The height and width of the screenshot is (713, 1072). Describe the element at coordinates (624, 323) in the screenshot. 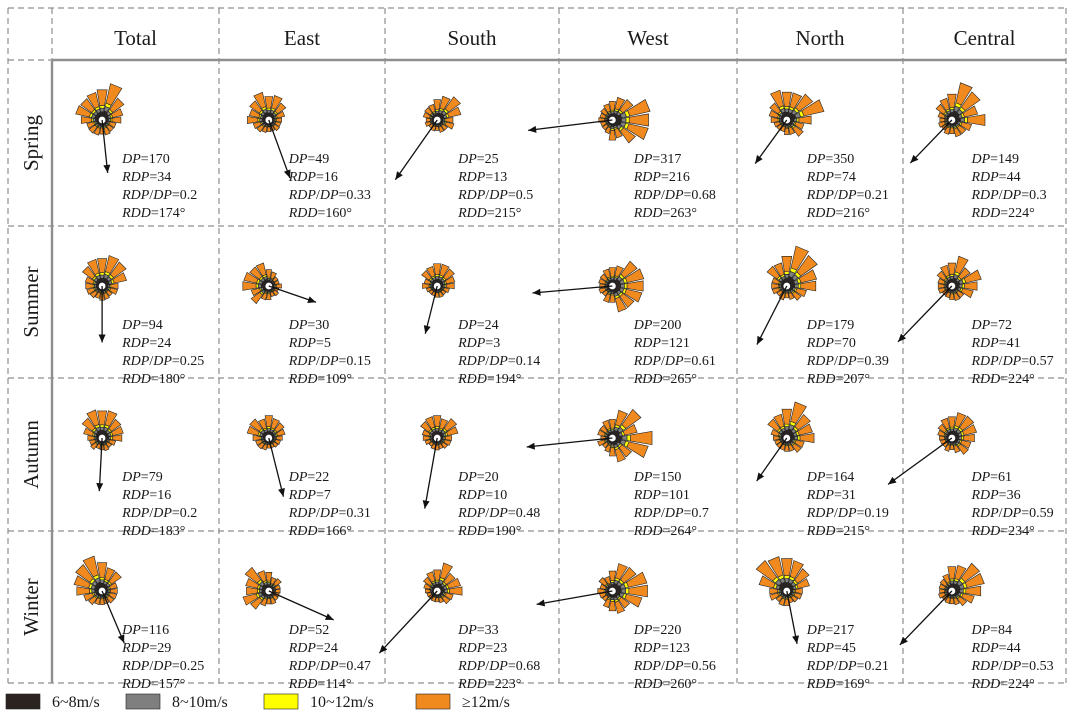

I see `rose-cell-summer-west: DP=200 RDP=121 RDP/DP=0.61 RDD=265°` at that location.